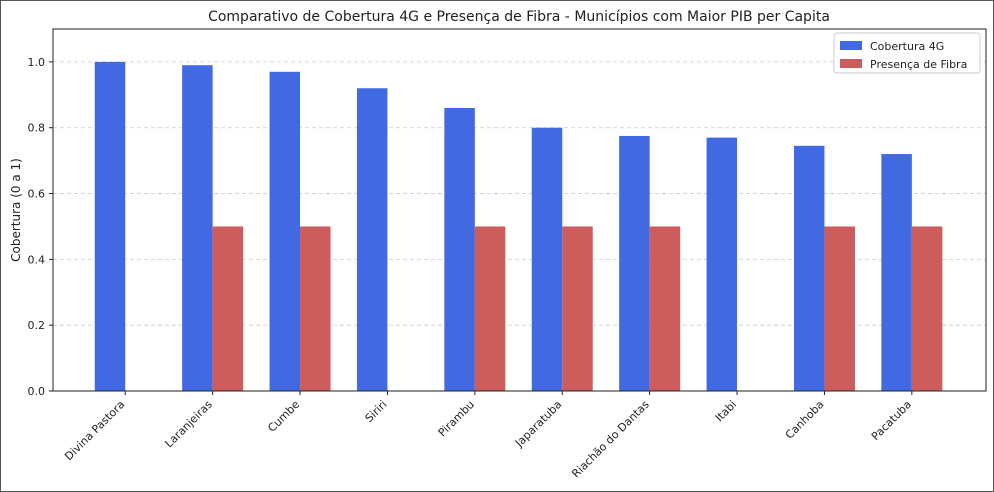  I want to click on y-tick-label: 0.2, so click(37, 325).